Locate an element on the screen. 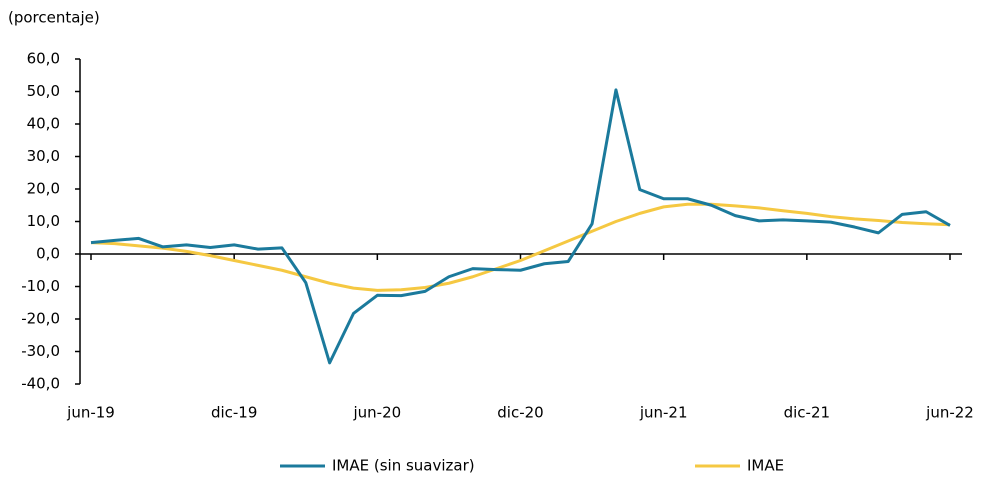 This screenshot has height=482, width=982. x-tick-label: jun-20 is located at coordinates (376, 413).